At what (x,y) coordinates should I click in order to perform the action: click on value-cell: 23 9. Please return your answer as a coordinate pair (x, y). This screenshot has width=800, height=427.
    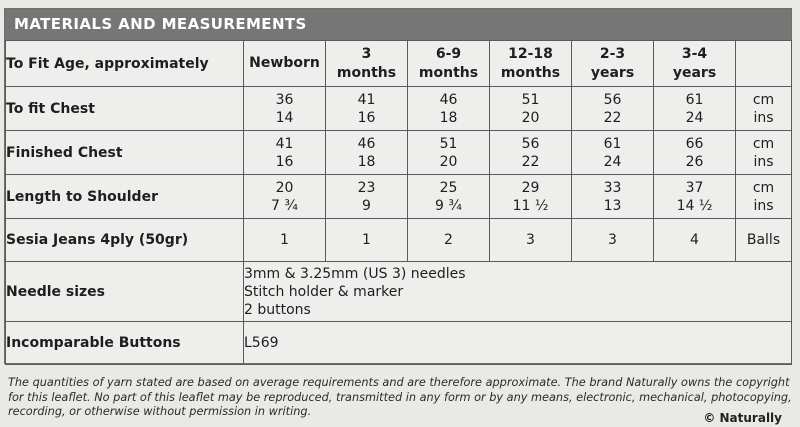
    Looking at the image, I should click on (366, 196).